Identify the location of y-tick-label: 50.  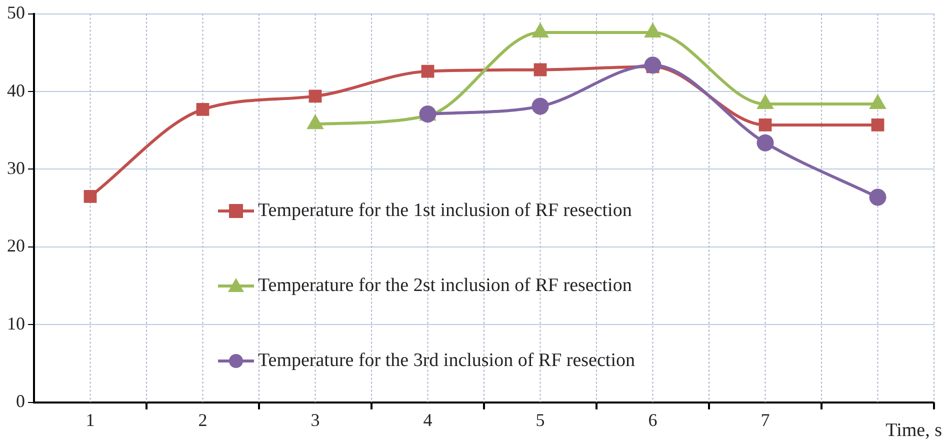
(16, 12).